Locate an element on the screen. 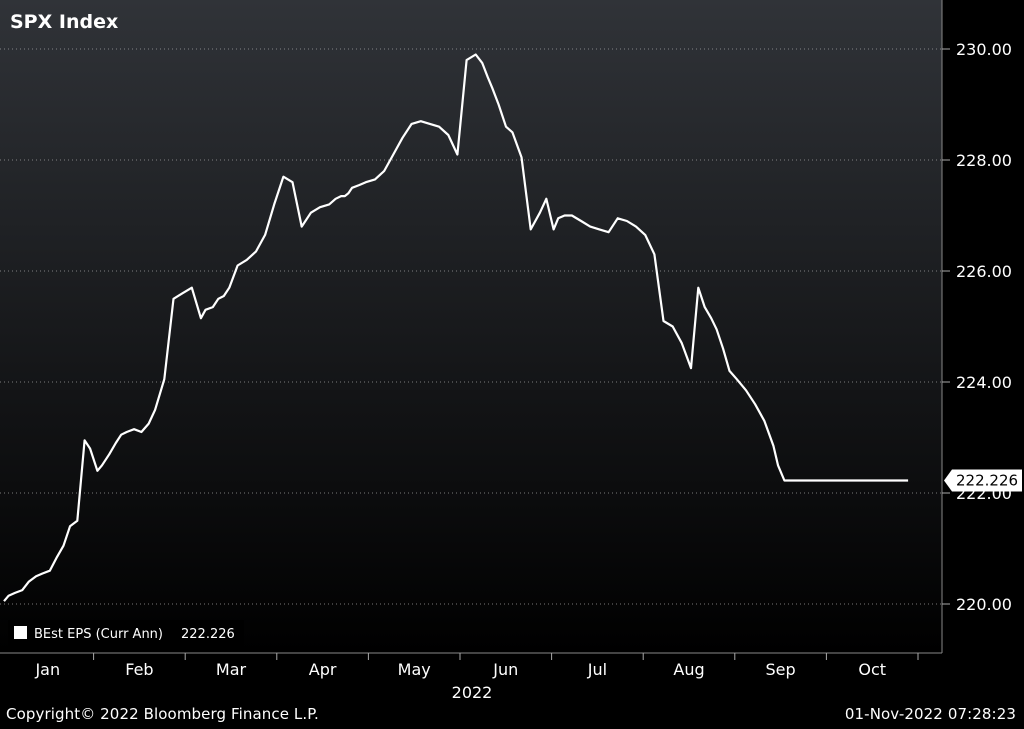  x-tick-label-4: May is located at coordinates (414, 669).